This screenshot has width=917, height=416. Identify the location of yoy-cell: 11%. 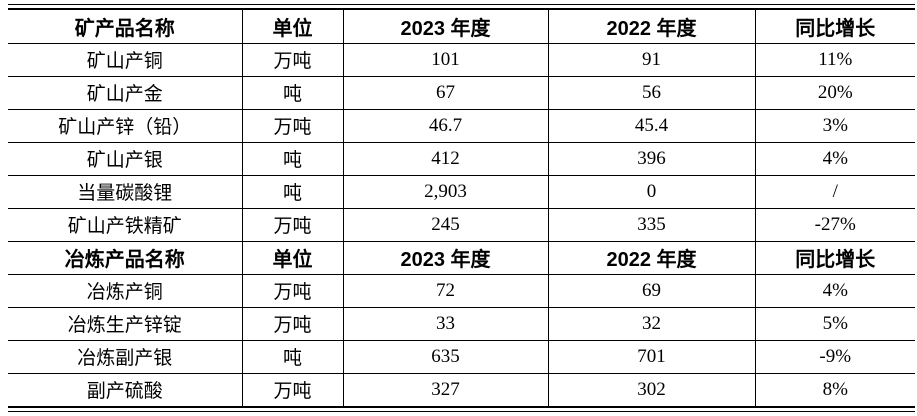
(834, 60).